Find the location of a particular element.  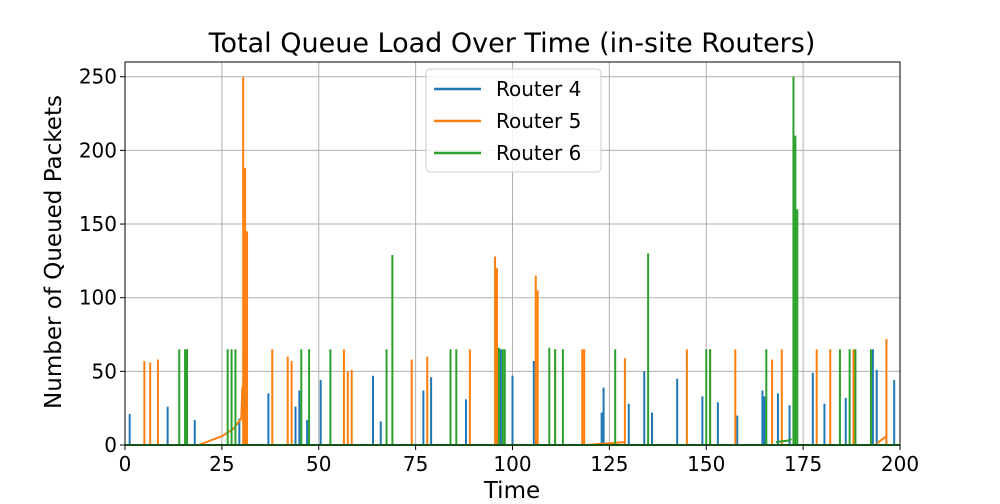

x-tick-label: 150 is located at coordinates (706, 464).